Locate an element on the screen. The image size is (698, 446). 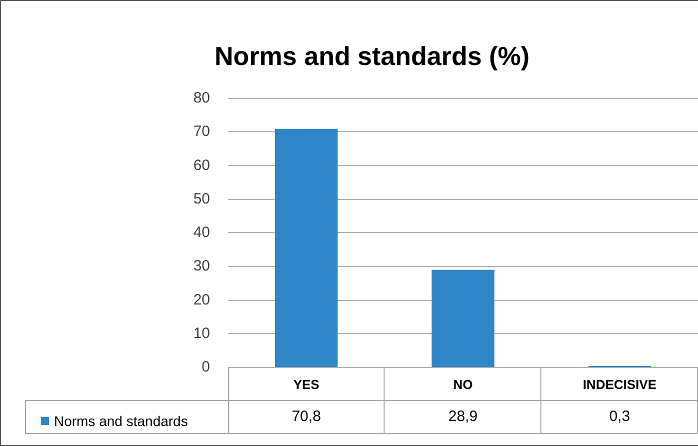
data-label: 0,3 is located at coordinates (620, 416).